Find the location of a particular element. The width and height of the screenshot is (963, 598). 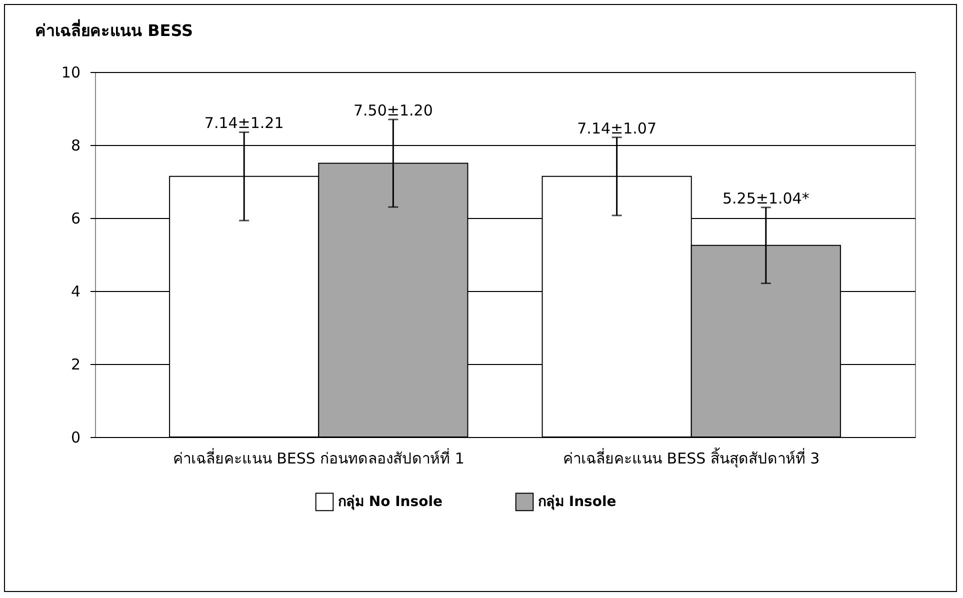

legend-label: กลุ่ม No Insole is located at coordinates (390, 502).